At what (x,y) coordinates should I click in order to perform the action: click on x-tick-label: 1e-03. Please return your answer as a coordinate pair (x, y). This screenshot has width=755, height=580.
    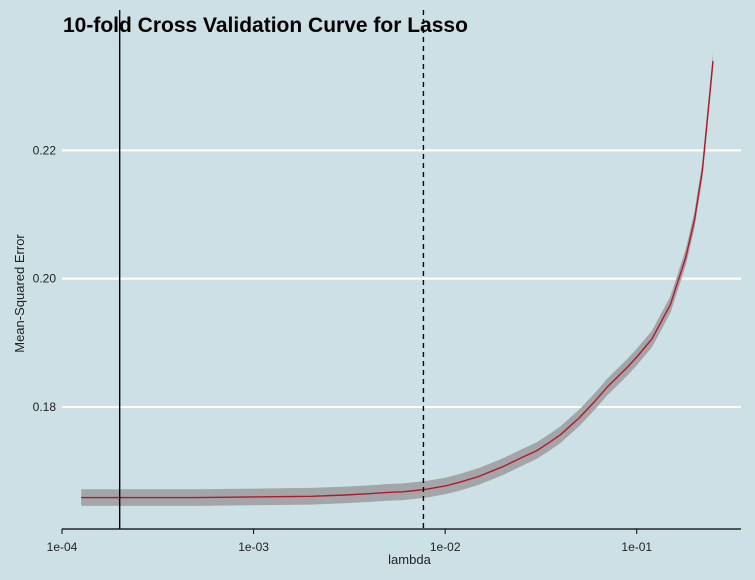
    Looking at the image, I should click on (253, 547).